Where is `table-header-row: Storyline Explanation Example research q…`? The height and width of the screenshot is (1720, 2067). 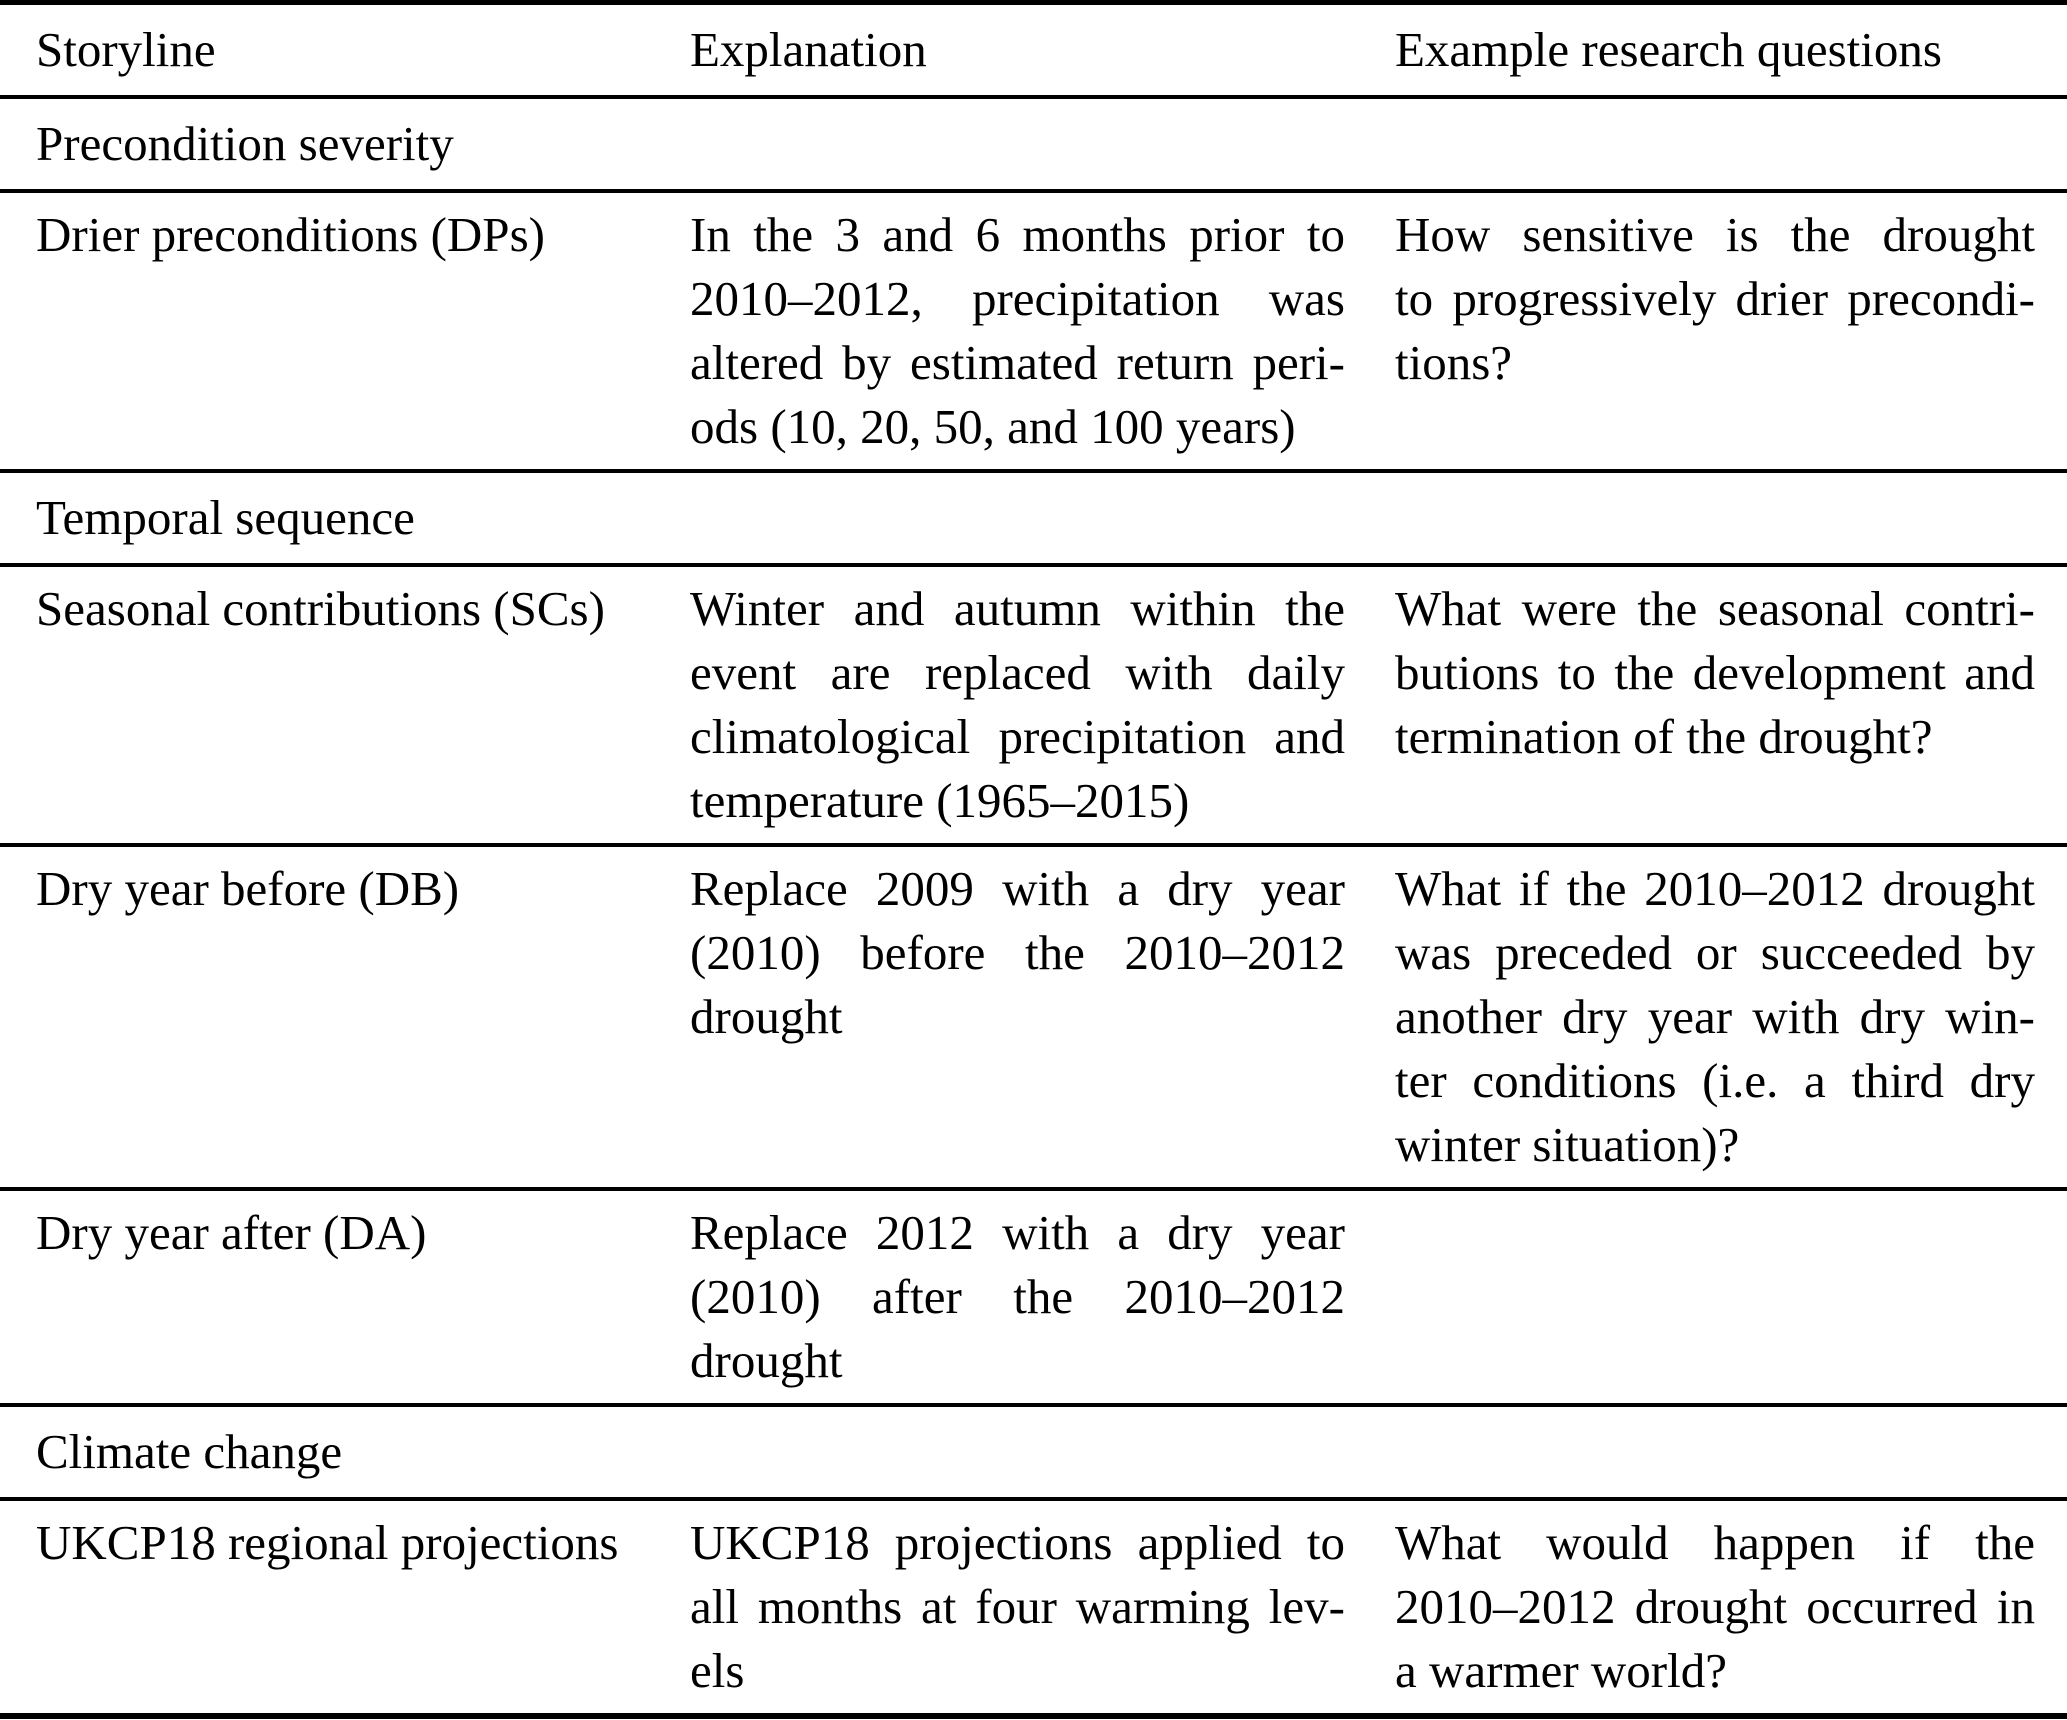 table-header-row: Storyline Explanation Example research q… is located at coordinates (1033, 50).